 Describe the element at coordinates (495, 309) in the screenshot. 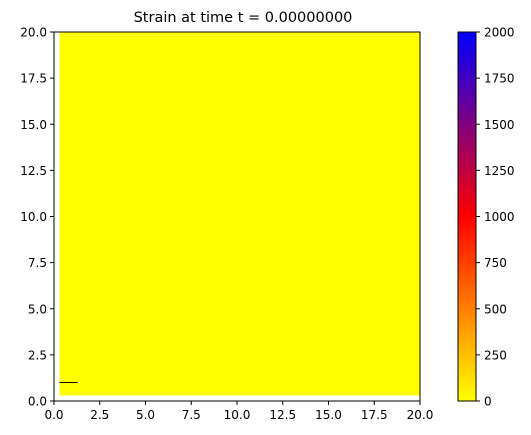

I see `colorbar-tick-label: 500` at that location.